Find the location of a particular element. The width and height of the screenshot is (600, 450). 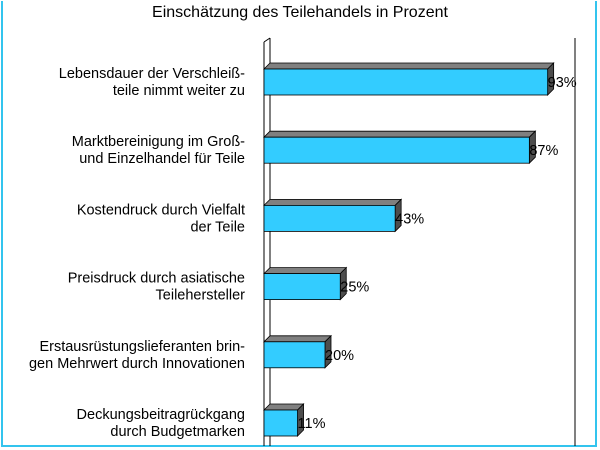

value-label: 20% is located at coordinates (339, 356).